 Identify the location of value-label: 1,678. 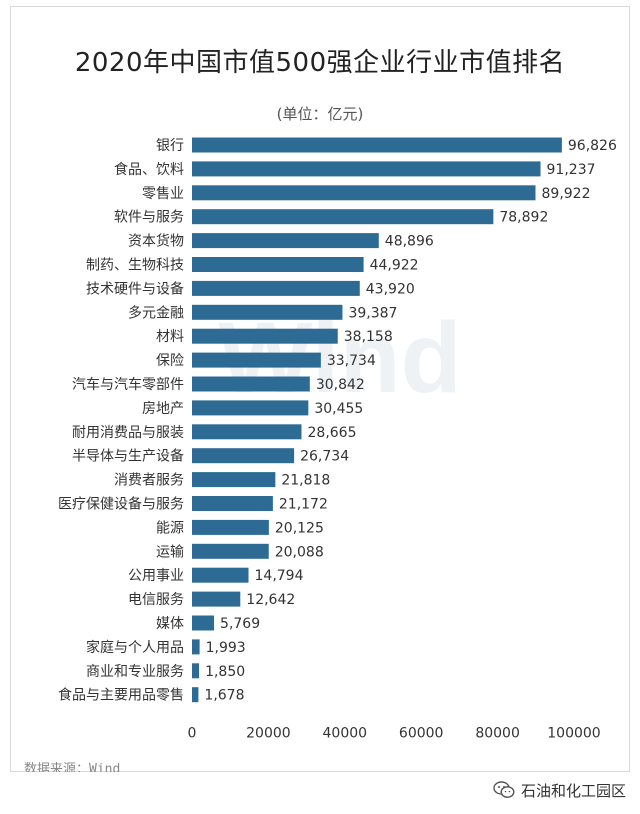
(224, 696).